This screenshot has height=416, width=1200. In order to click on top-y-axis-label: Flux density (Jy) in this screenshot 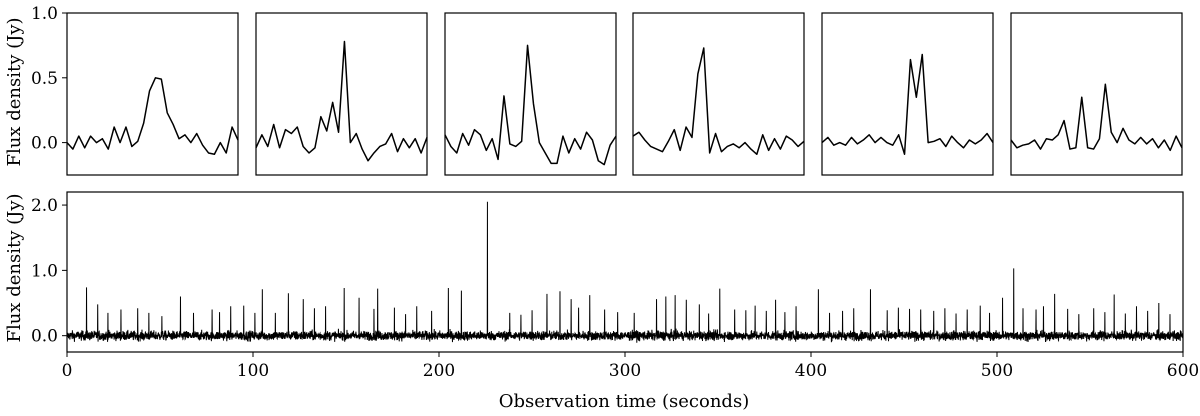, I will do `click(14, 91)`.